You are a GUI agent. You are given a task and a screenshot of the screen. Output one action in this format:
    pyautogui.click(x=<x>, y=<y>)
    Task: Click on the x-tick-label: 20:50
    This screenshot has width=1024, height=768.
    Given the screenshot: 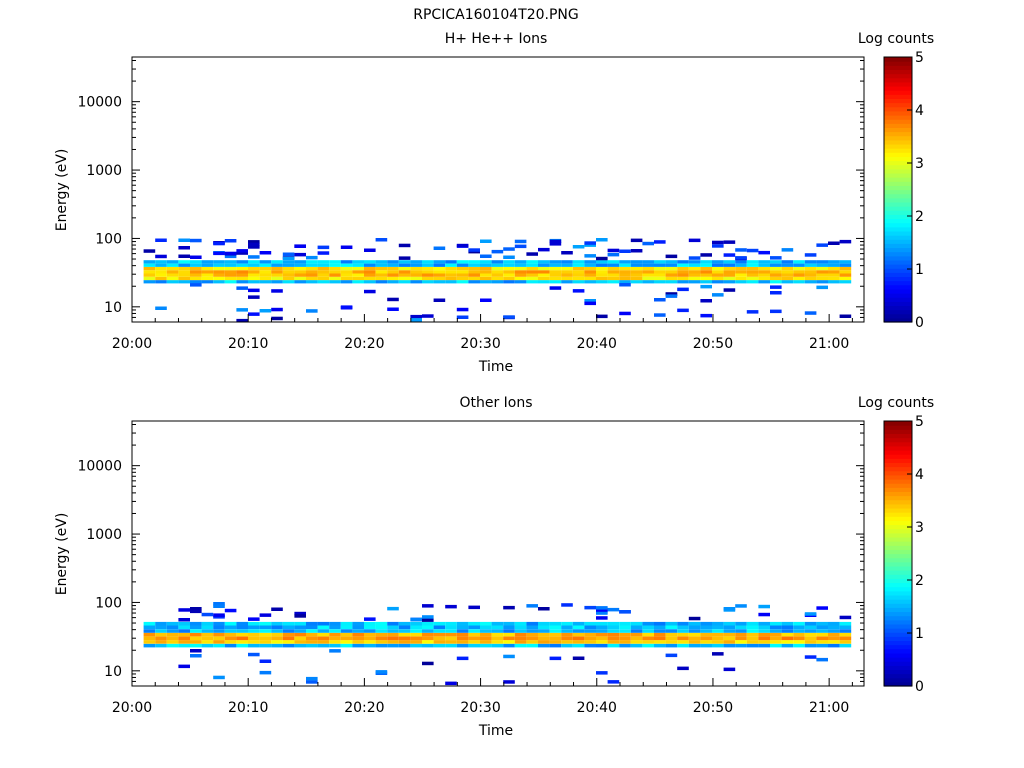 What is the action you would take?
    pyautogui.click(x=713, y=344)
    